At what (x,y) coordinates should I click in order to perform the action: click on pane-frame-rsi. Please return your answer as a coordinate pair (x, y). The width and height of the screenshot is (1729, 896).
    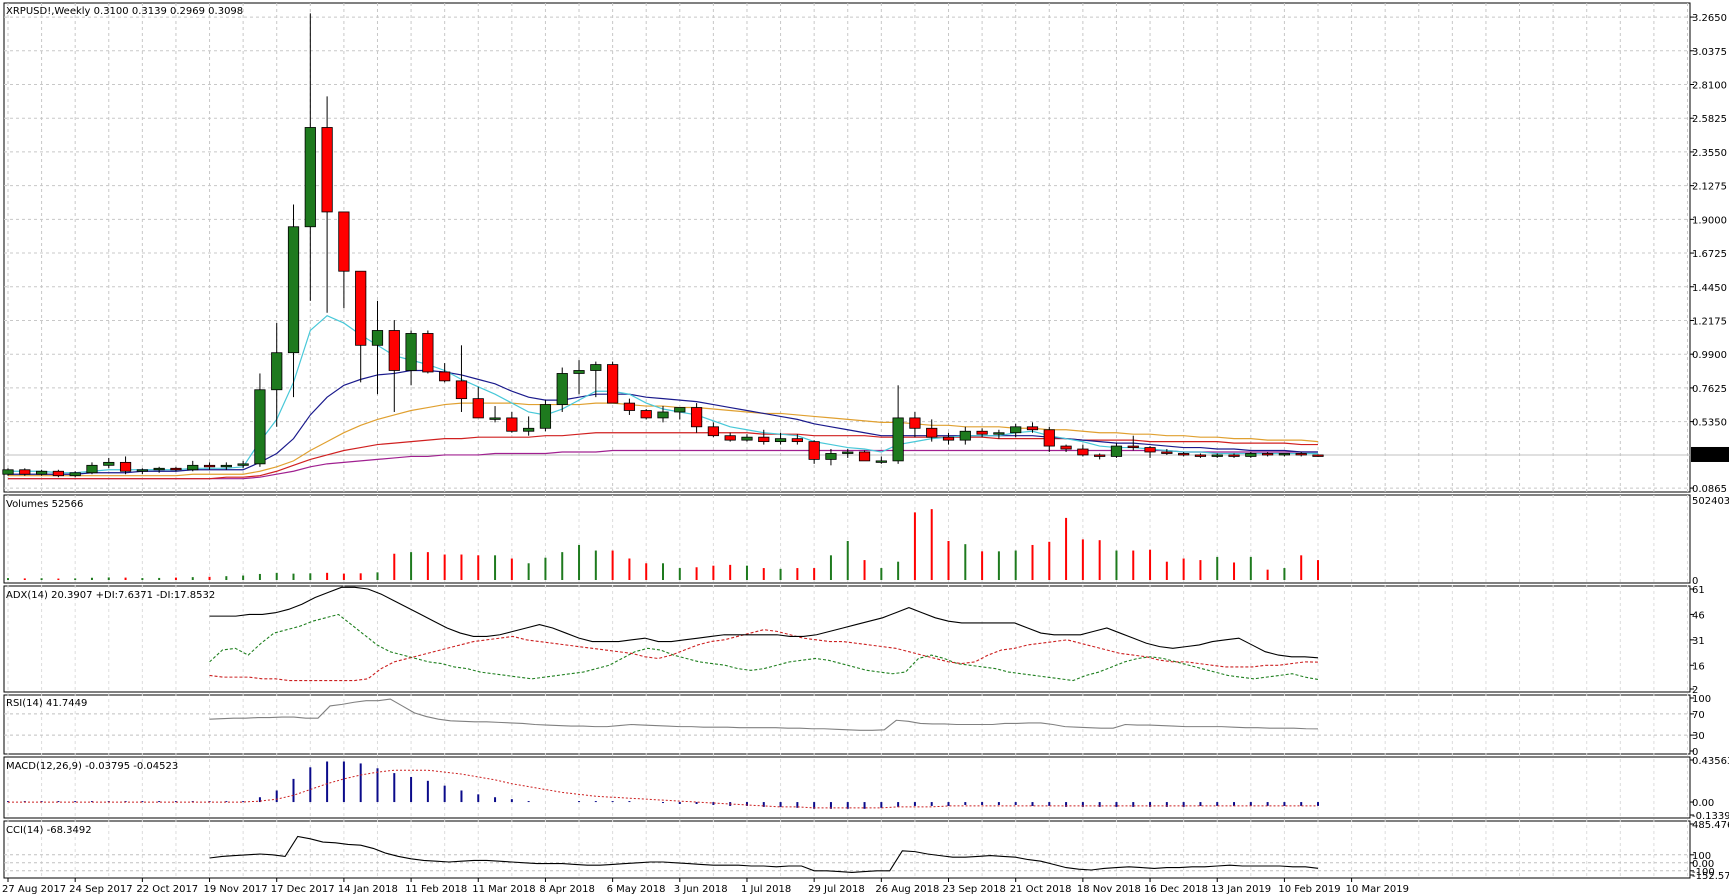
    Looking at the image, I should click on (847, 724).